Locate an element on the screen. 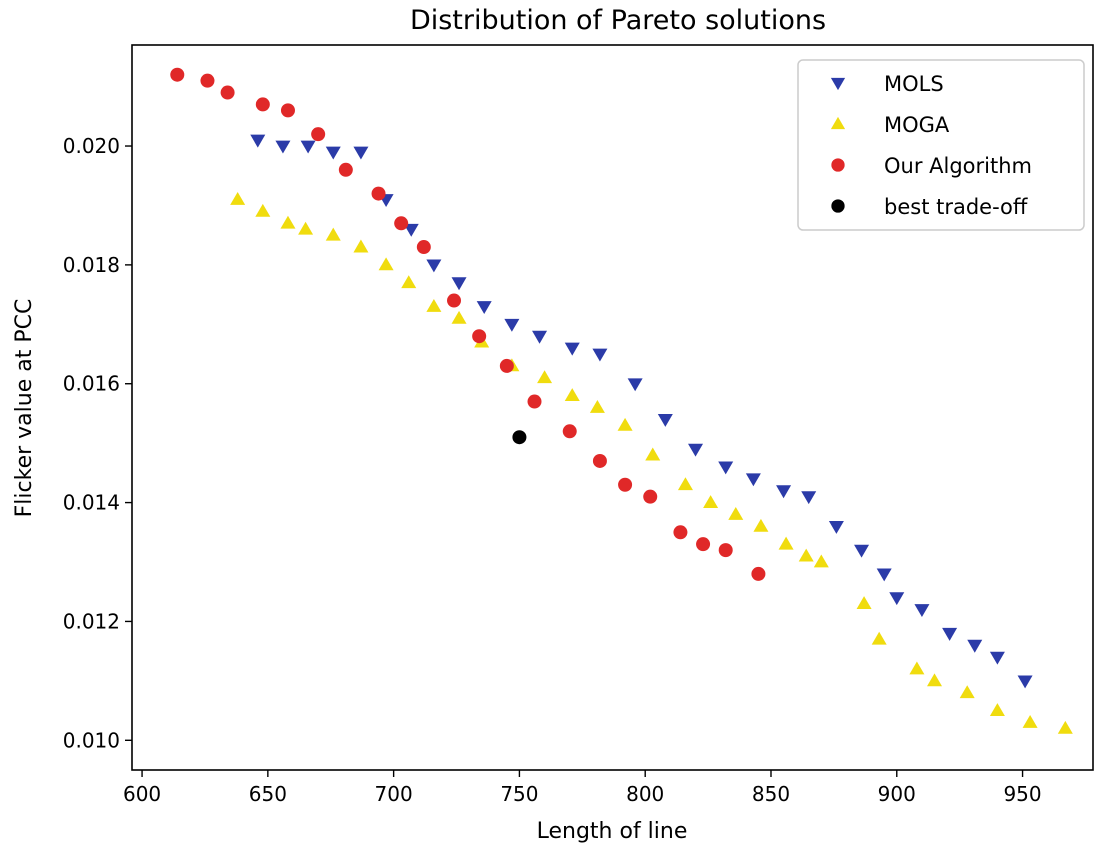  y-tick-label: 0.016 is located at coordinates (91, 384).